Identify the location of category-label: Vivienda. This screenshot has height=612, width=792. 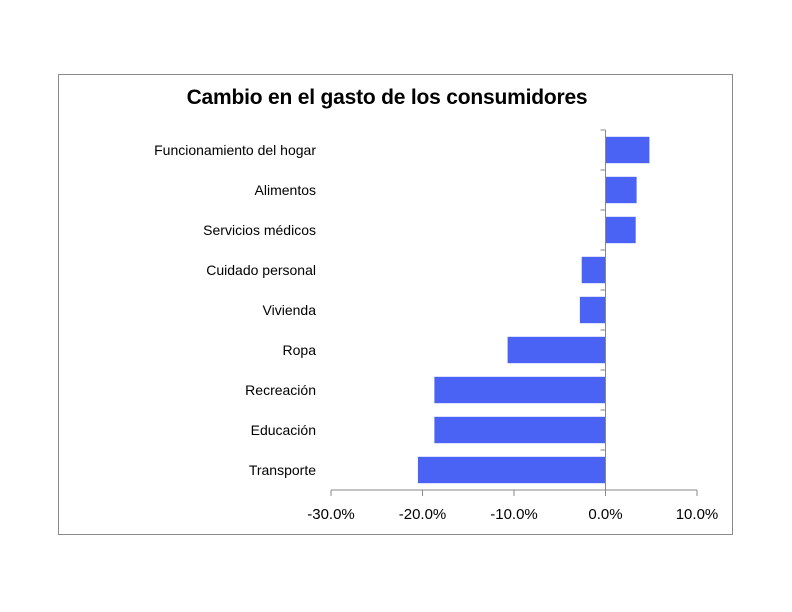
(290, 310).